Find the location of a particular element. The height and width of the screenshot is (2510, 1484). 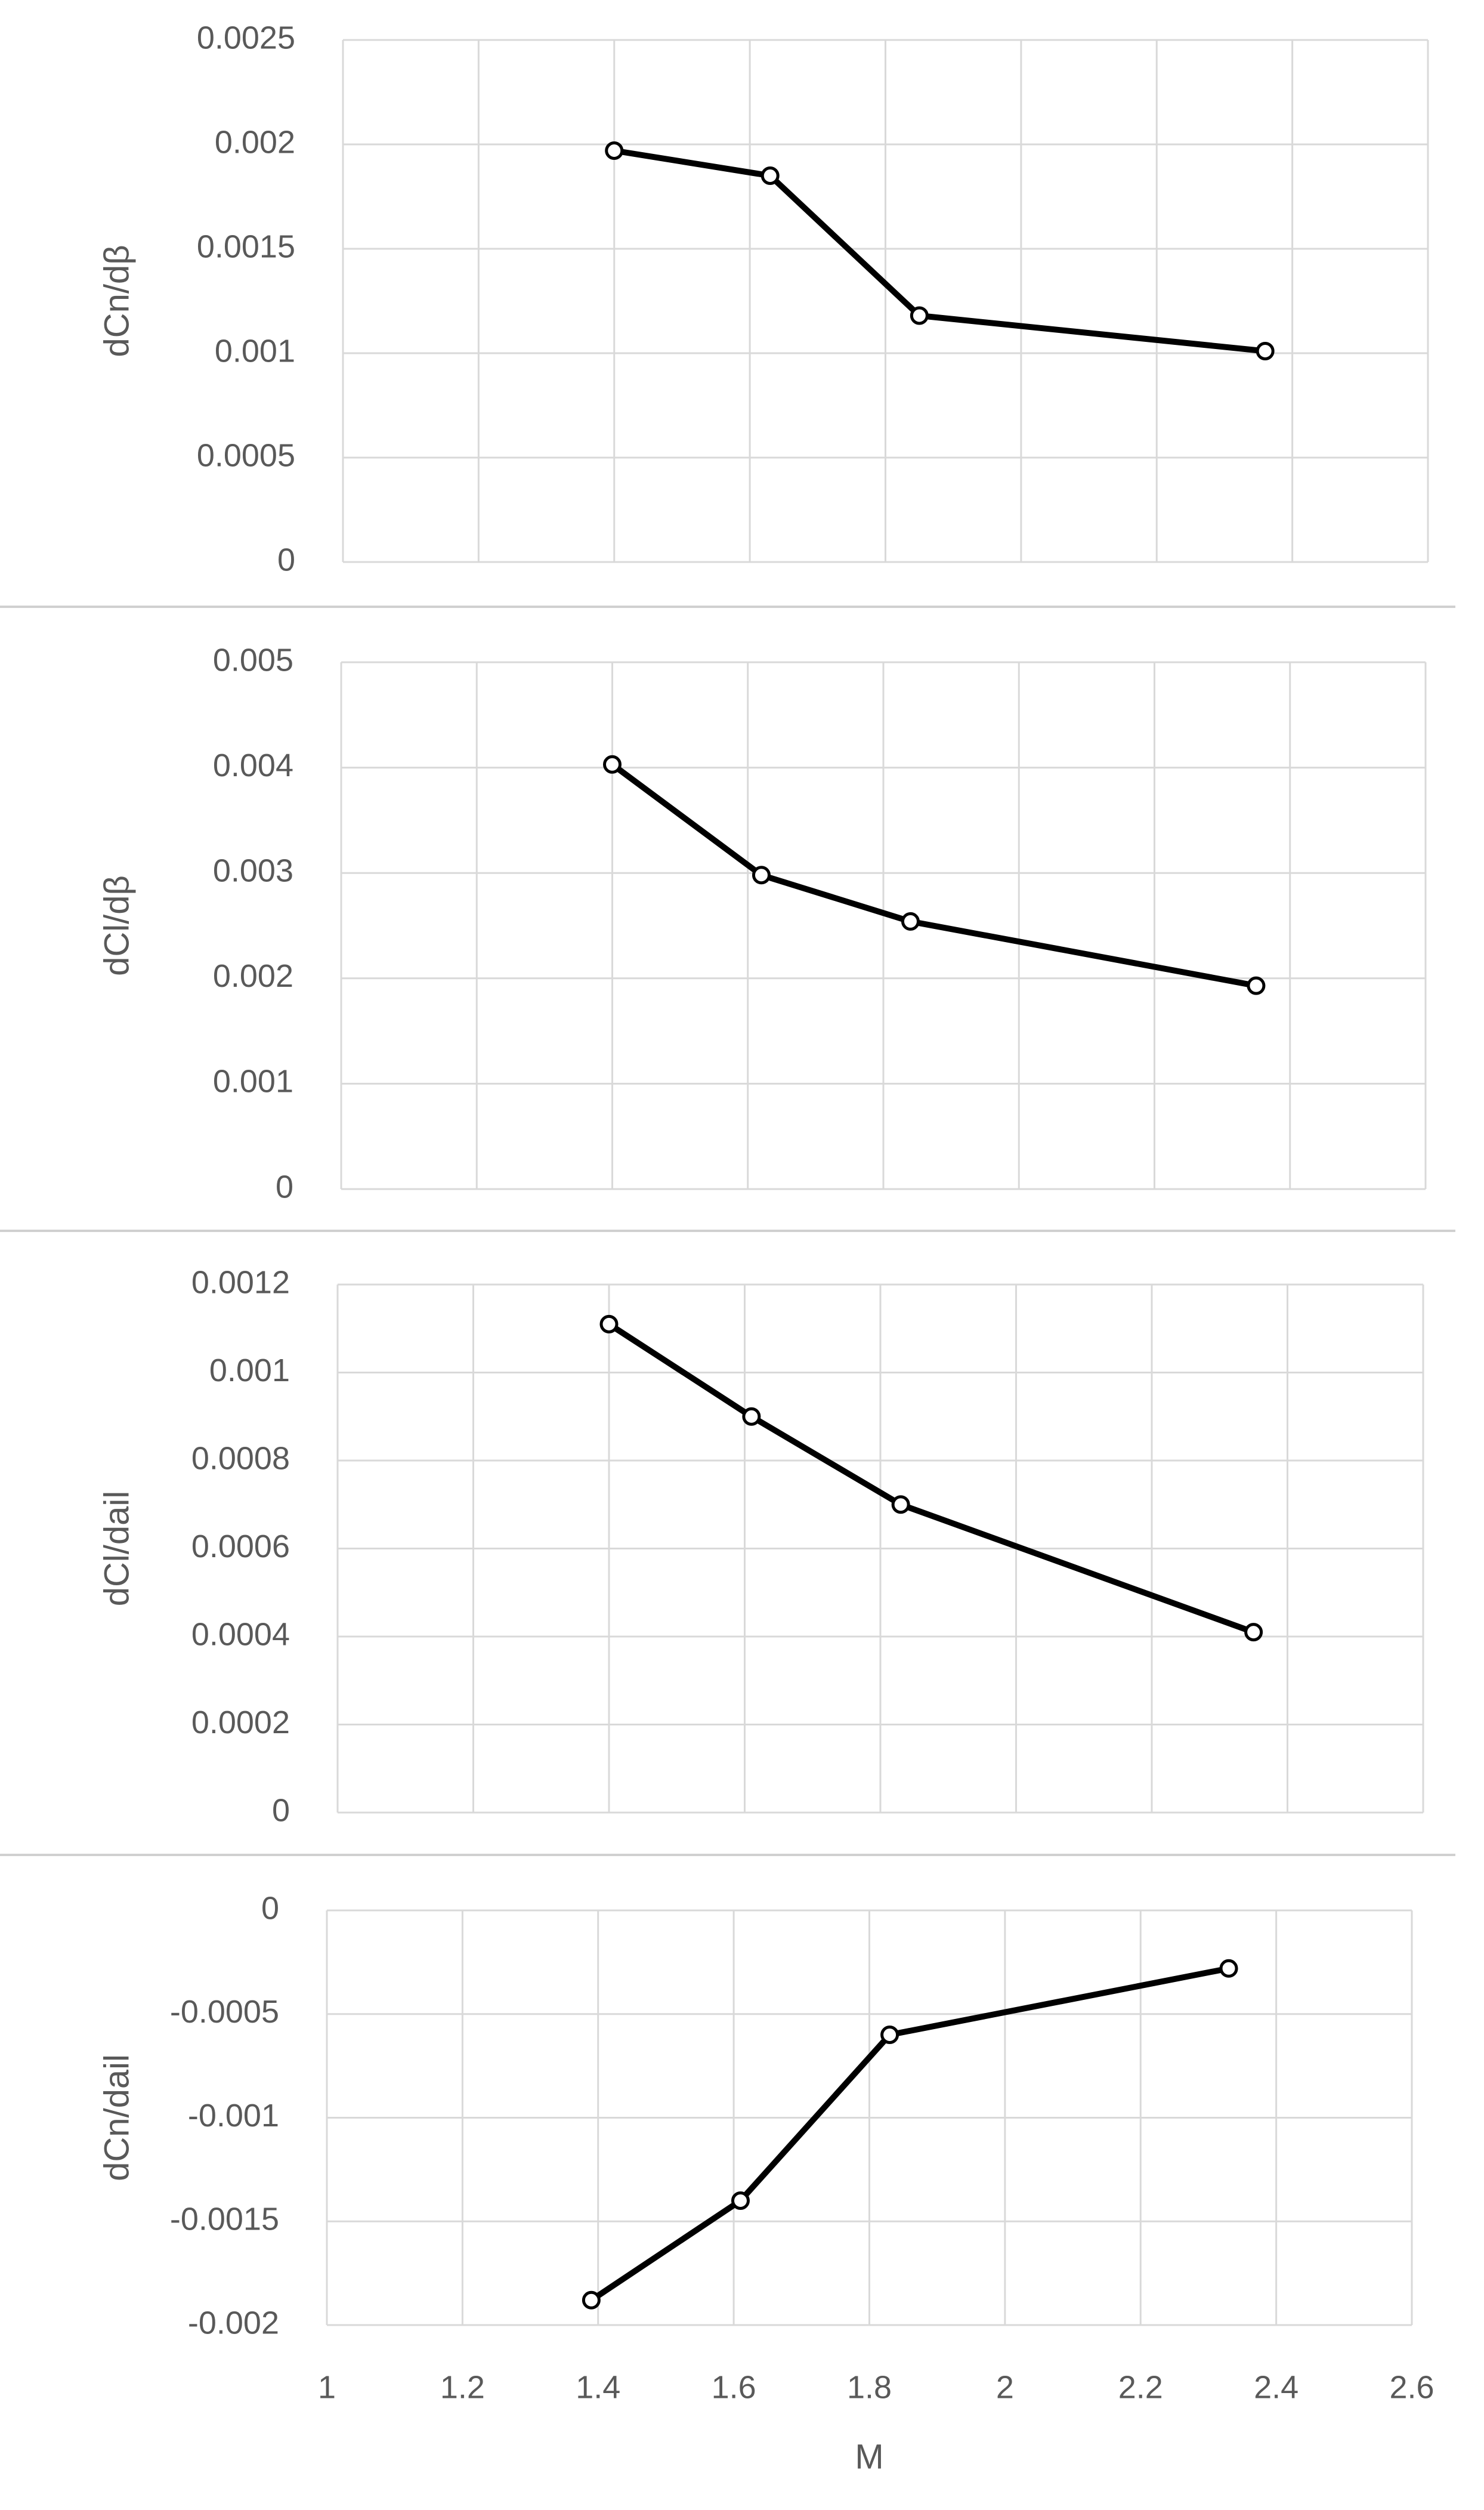

y-tick-label: -0.0015 is located at coordinates (224, 2219).